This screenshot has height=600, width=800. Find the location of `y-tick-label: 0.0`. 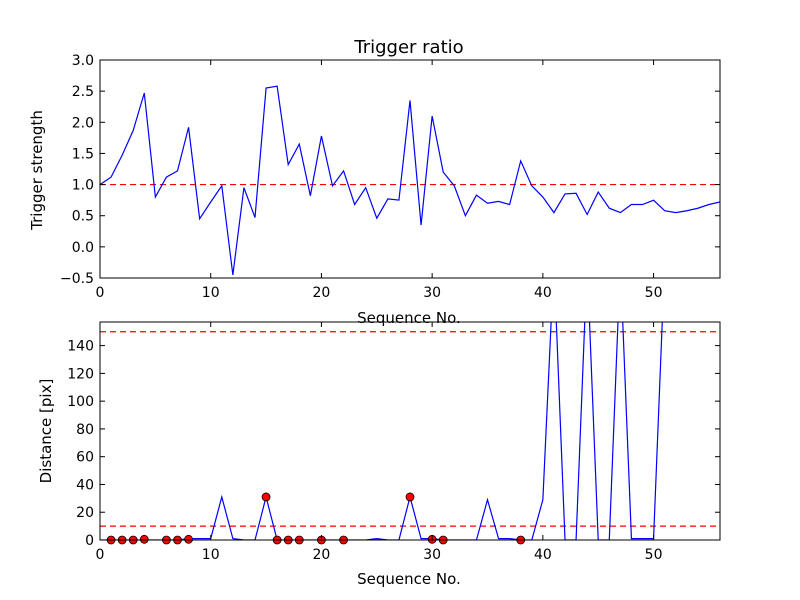

y-tick-label: 0.0 is located at coordinates (83, 248).